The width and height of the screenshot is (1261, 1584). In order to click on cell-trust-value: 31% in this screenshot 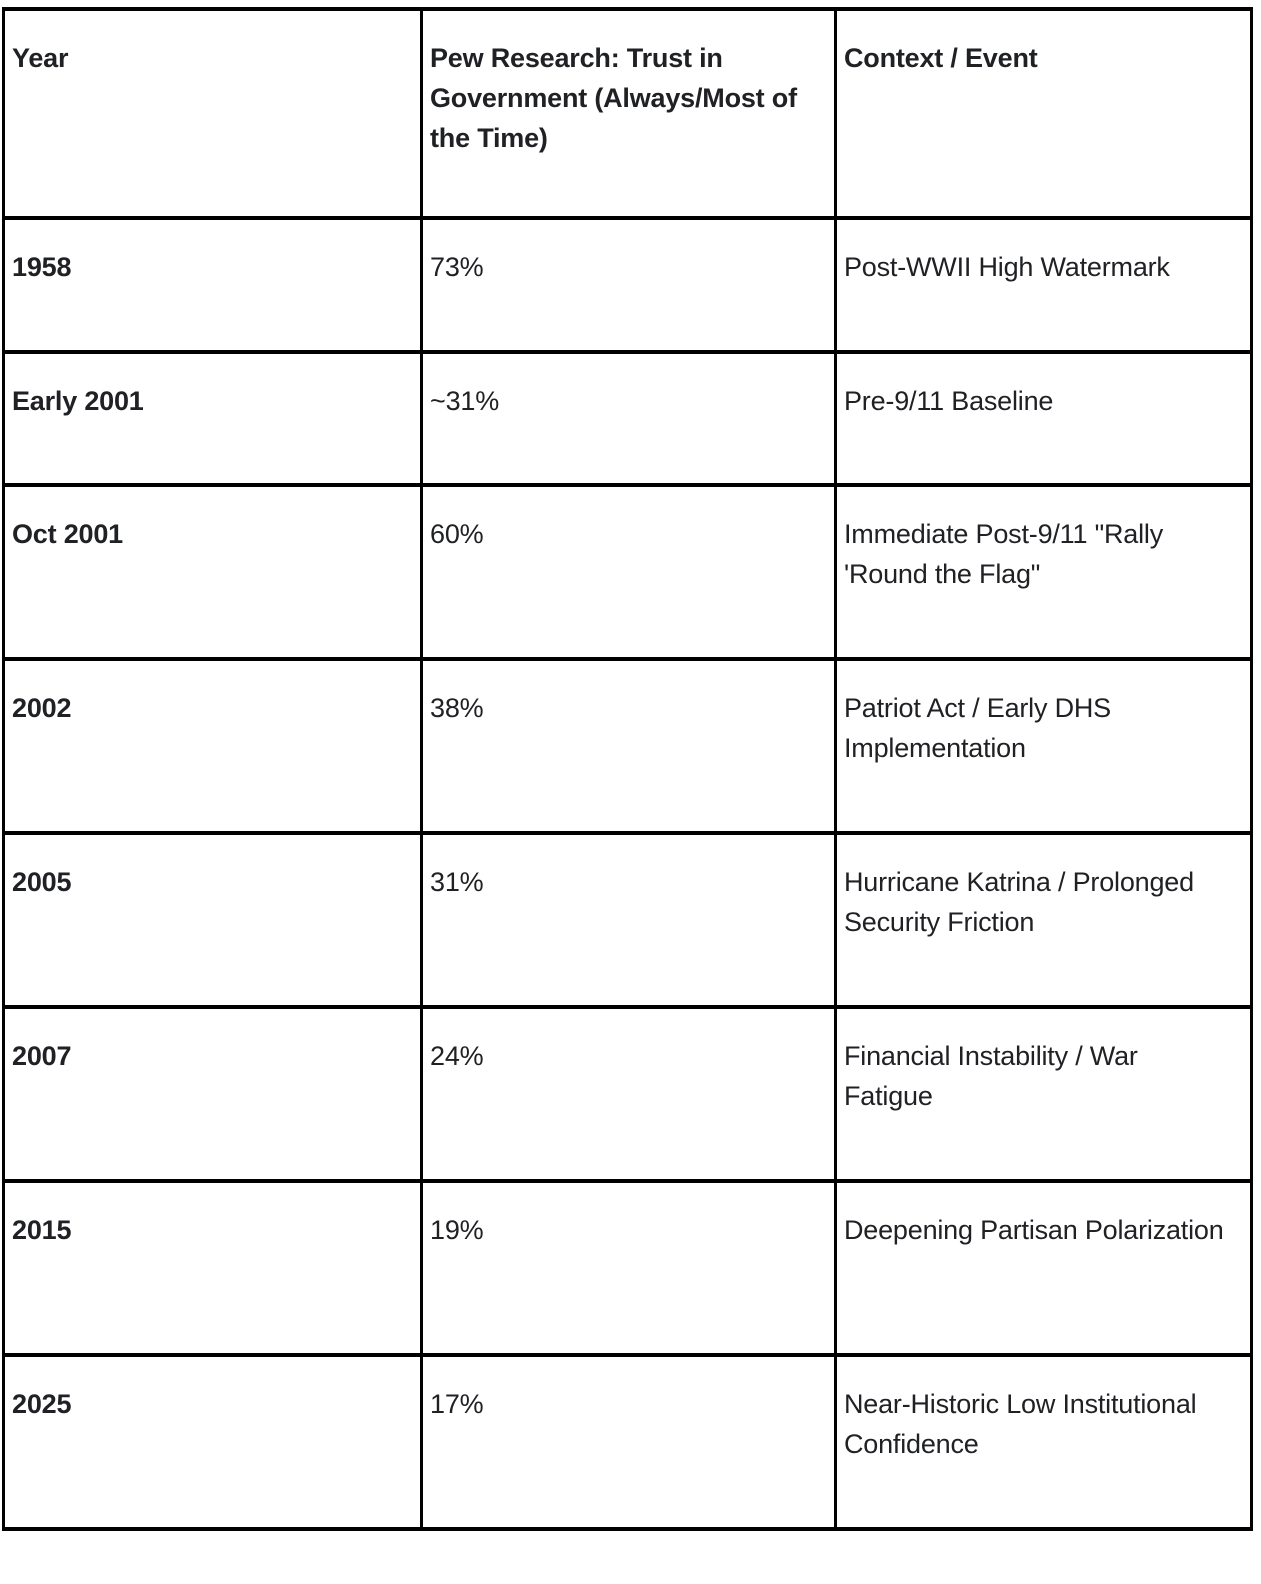, I will do `click(628, 920)`.